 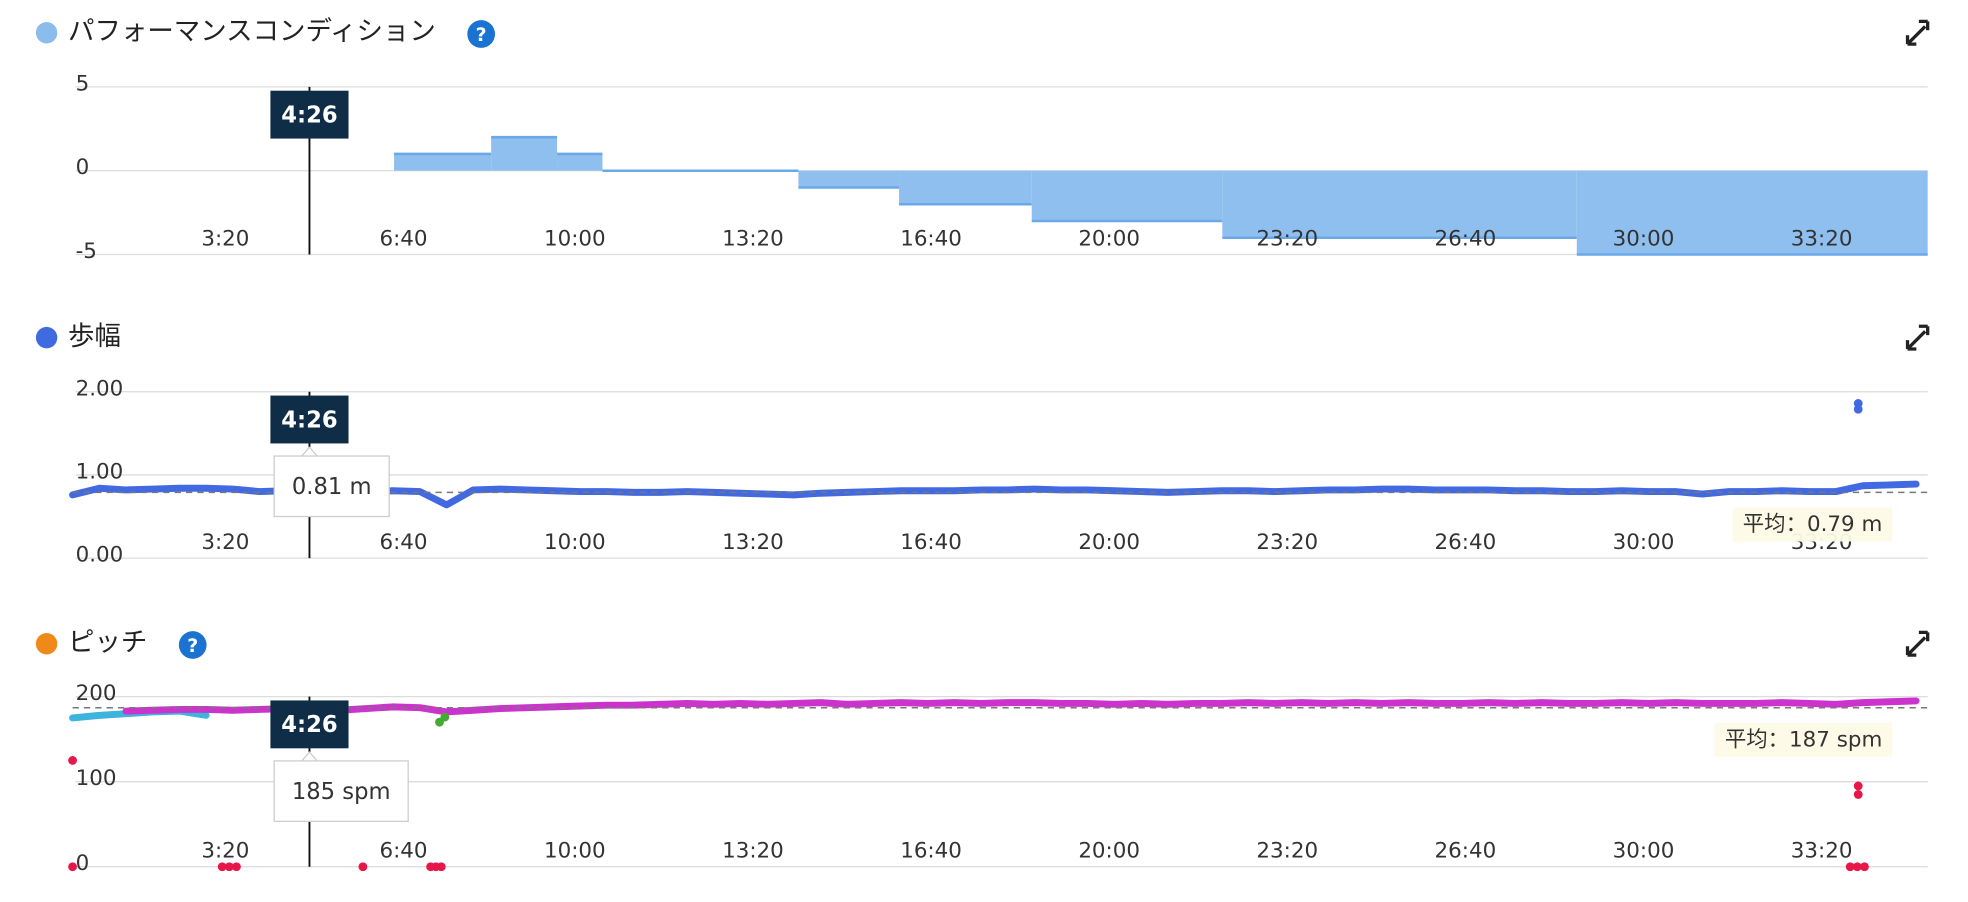 What do you see at coordinates (100, 555) in the screenshot?
I see `y-tick-label: 0.00` at bounding box center [100, 555].